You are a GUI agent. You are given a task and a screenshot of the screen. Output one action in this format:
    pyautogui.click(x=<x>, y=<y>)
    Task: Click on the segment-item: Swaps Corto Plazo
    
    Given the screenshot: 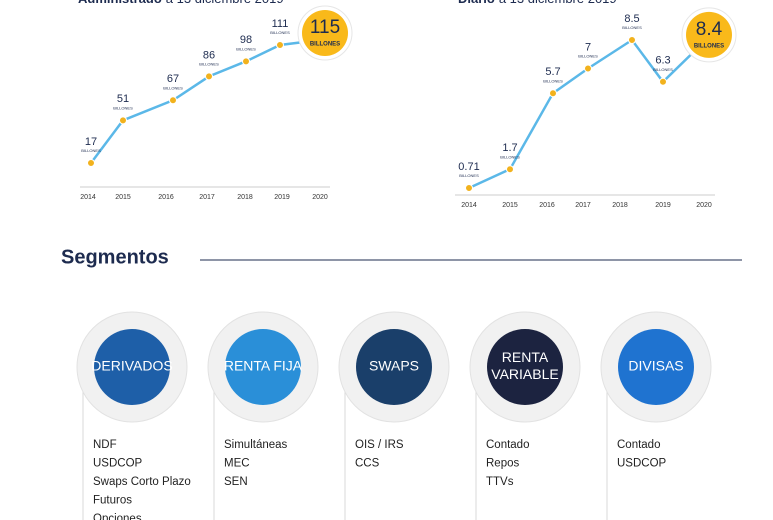 What is the action you would take?
    pyautogui.click(x=142, y=482)
    